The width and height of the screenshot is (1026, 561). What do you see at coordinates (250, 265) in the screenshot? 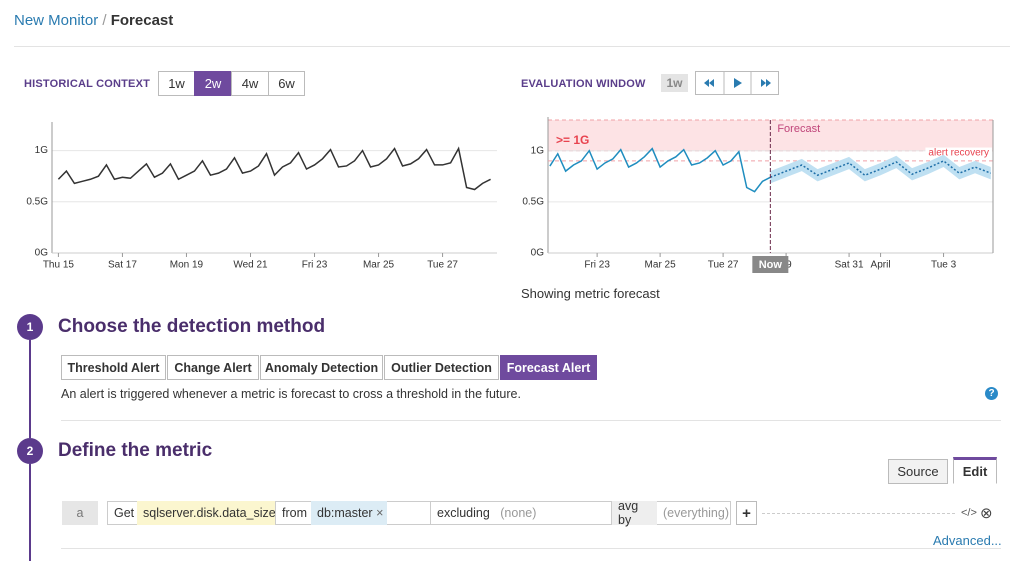
I see `x-tick-label: Wed 21` at bounding box center [250, 265].